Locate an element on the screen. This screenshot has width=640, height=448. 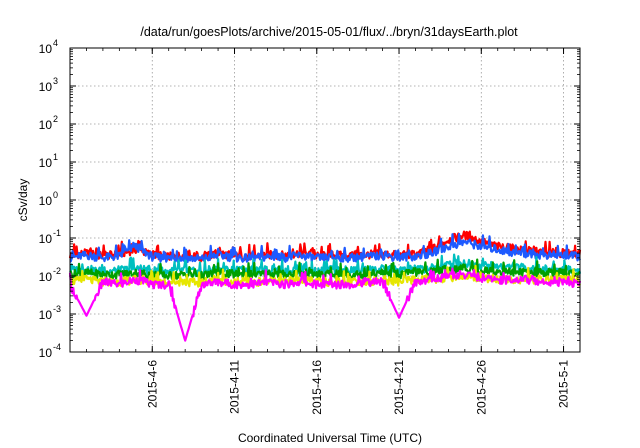
y-tick-label: 10 -4 is located at coordinates (50, 351).